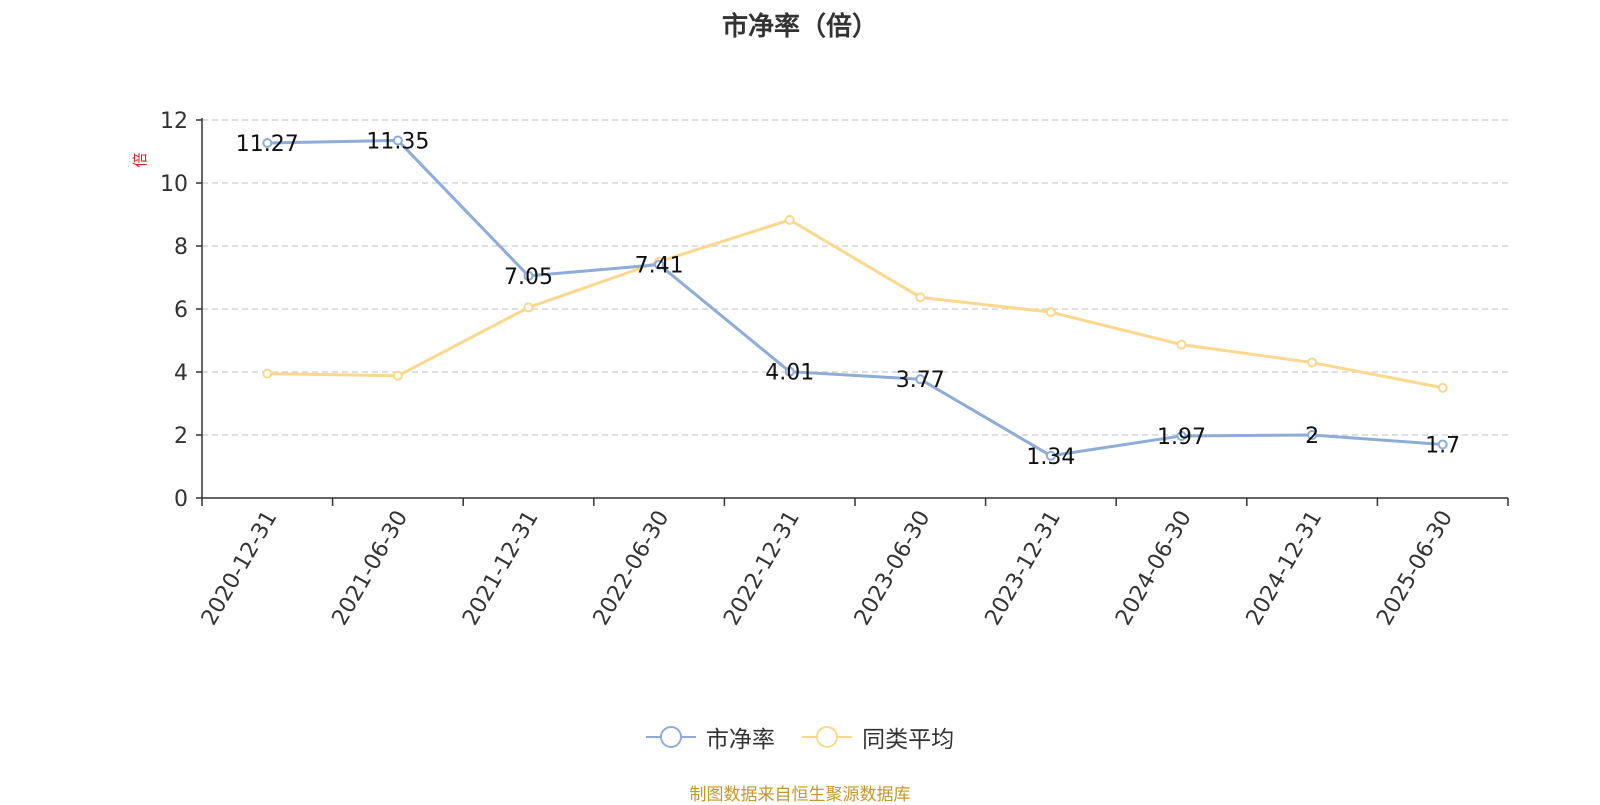  I want to click on x-tick-label: 2024-12-31, so click(1285, 568).